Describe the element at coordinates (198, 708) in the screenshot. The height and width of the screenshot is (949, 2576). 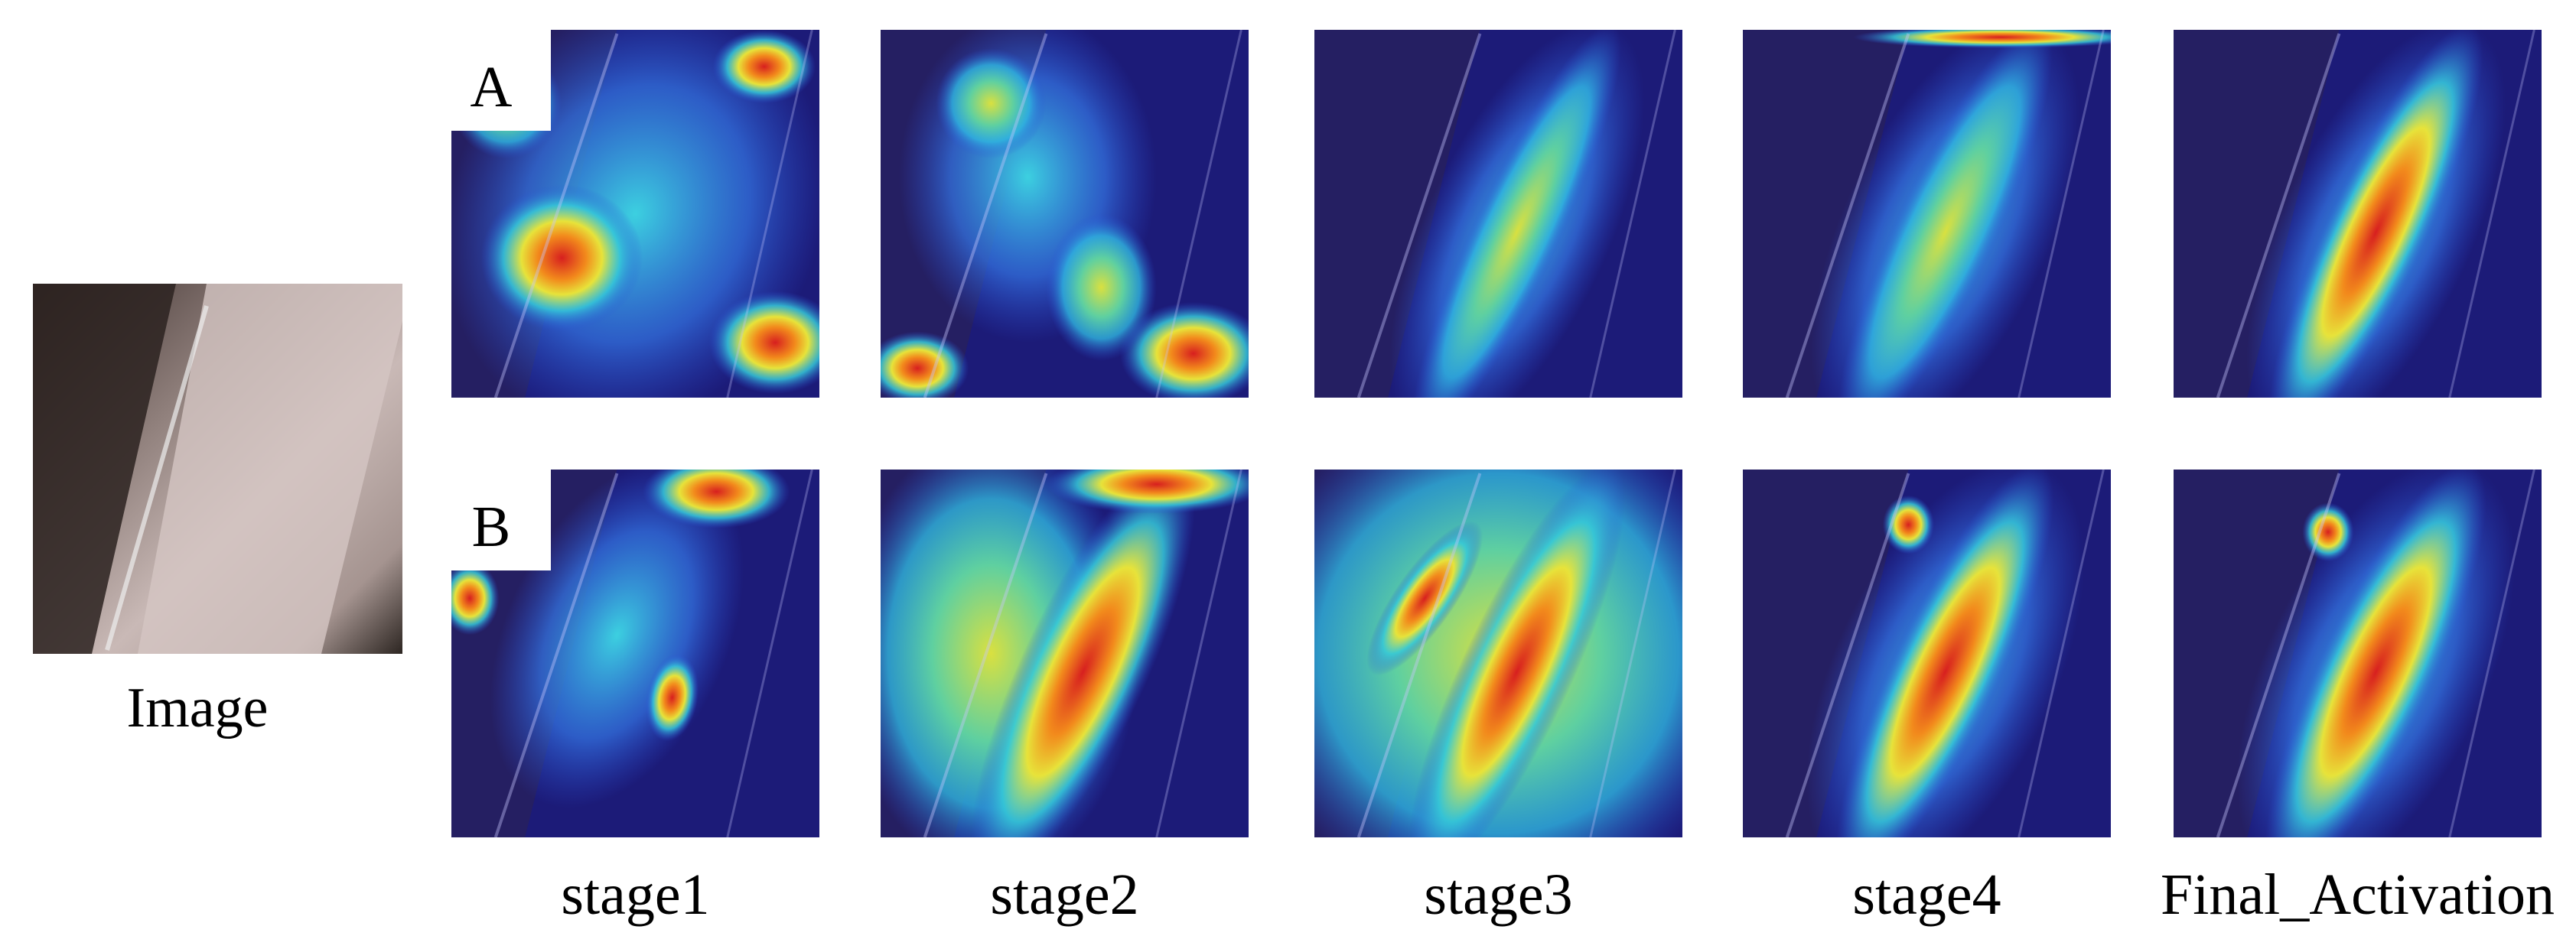
I see `image-label: Image` at that location.